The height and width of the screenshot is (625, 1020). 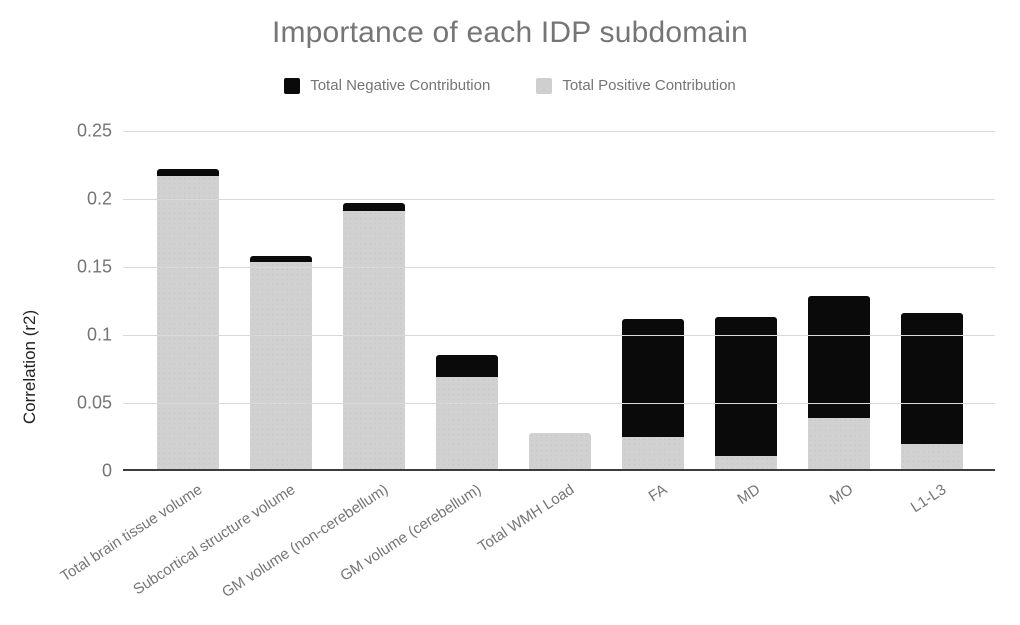 What do you see at coordinates (94, 266) in the screenshot?
I see `y-tick-label-0.15: 0.15` at bounding box center [94, 266].